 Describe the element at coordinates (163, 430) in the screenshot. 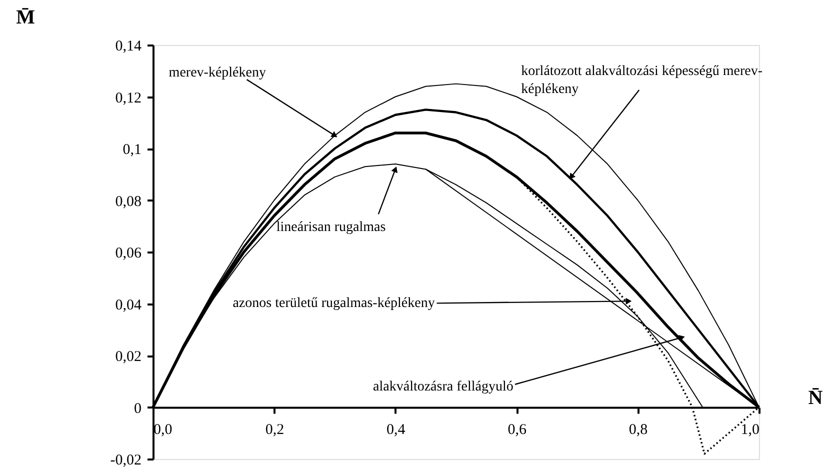

I see `x-tick-label: 0,0` at that location.